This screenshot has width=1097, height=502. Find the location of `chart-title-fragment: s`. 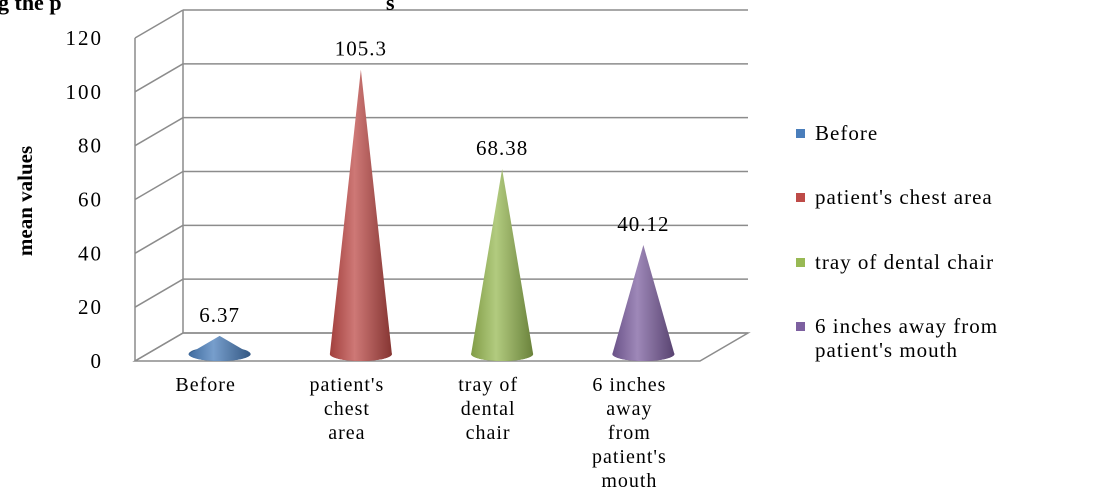

chart-title-fragment: s is located at coordinates (390, 7).